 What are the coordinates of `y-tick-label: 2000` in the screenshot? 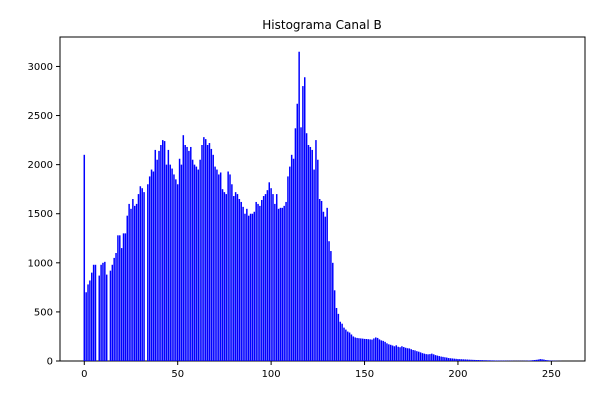 It's located at (40, 165).